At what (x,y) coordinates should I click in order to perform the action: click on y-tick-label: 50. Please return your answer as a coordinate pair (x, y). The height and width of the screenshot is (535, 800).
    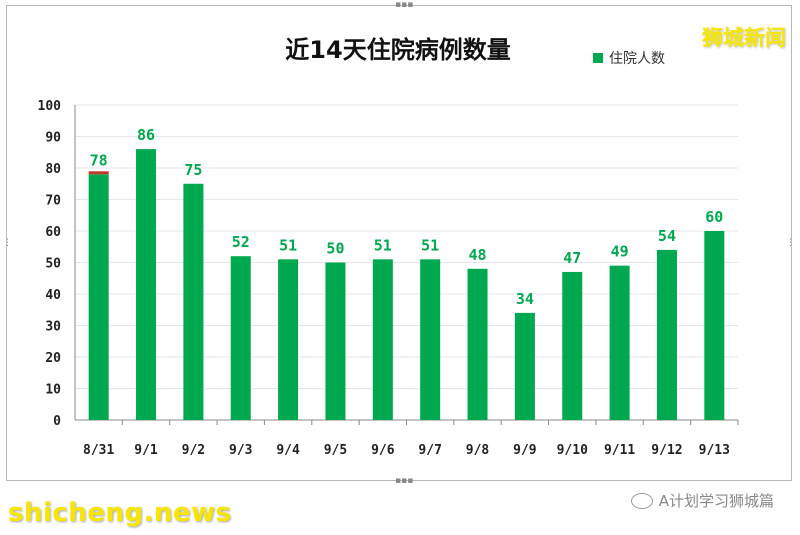
    Looking at the image, I should click on (53, 264).